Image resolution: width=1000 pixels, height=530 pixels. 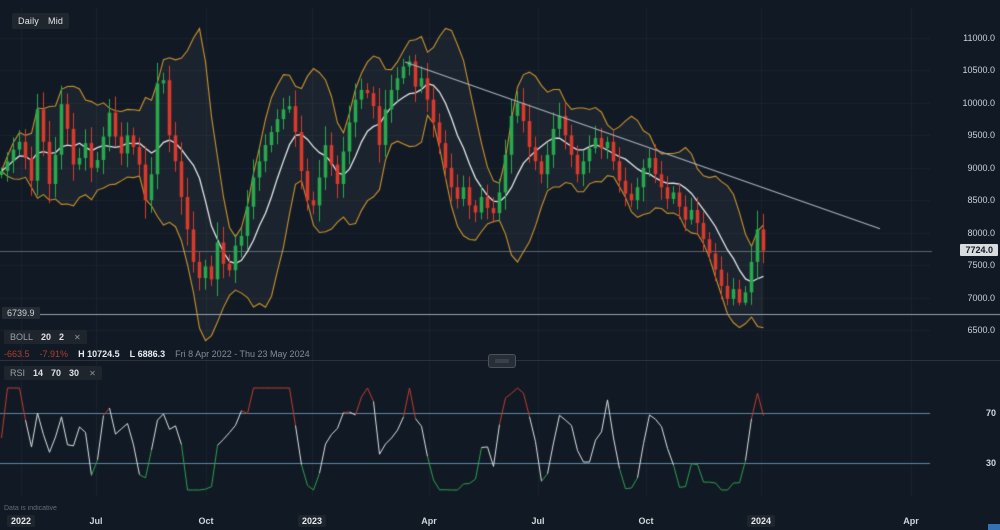 What do you see at coordinates (761, 521) in the screenshot?
I see `time-axis-label: 2024` at bounding box center [761, 521].